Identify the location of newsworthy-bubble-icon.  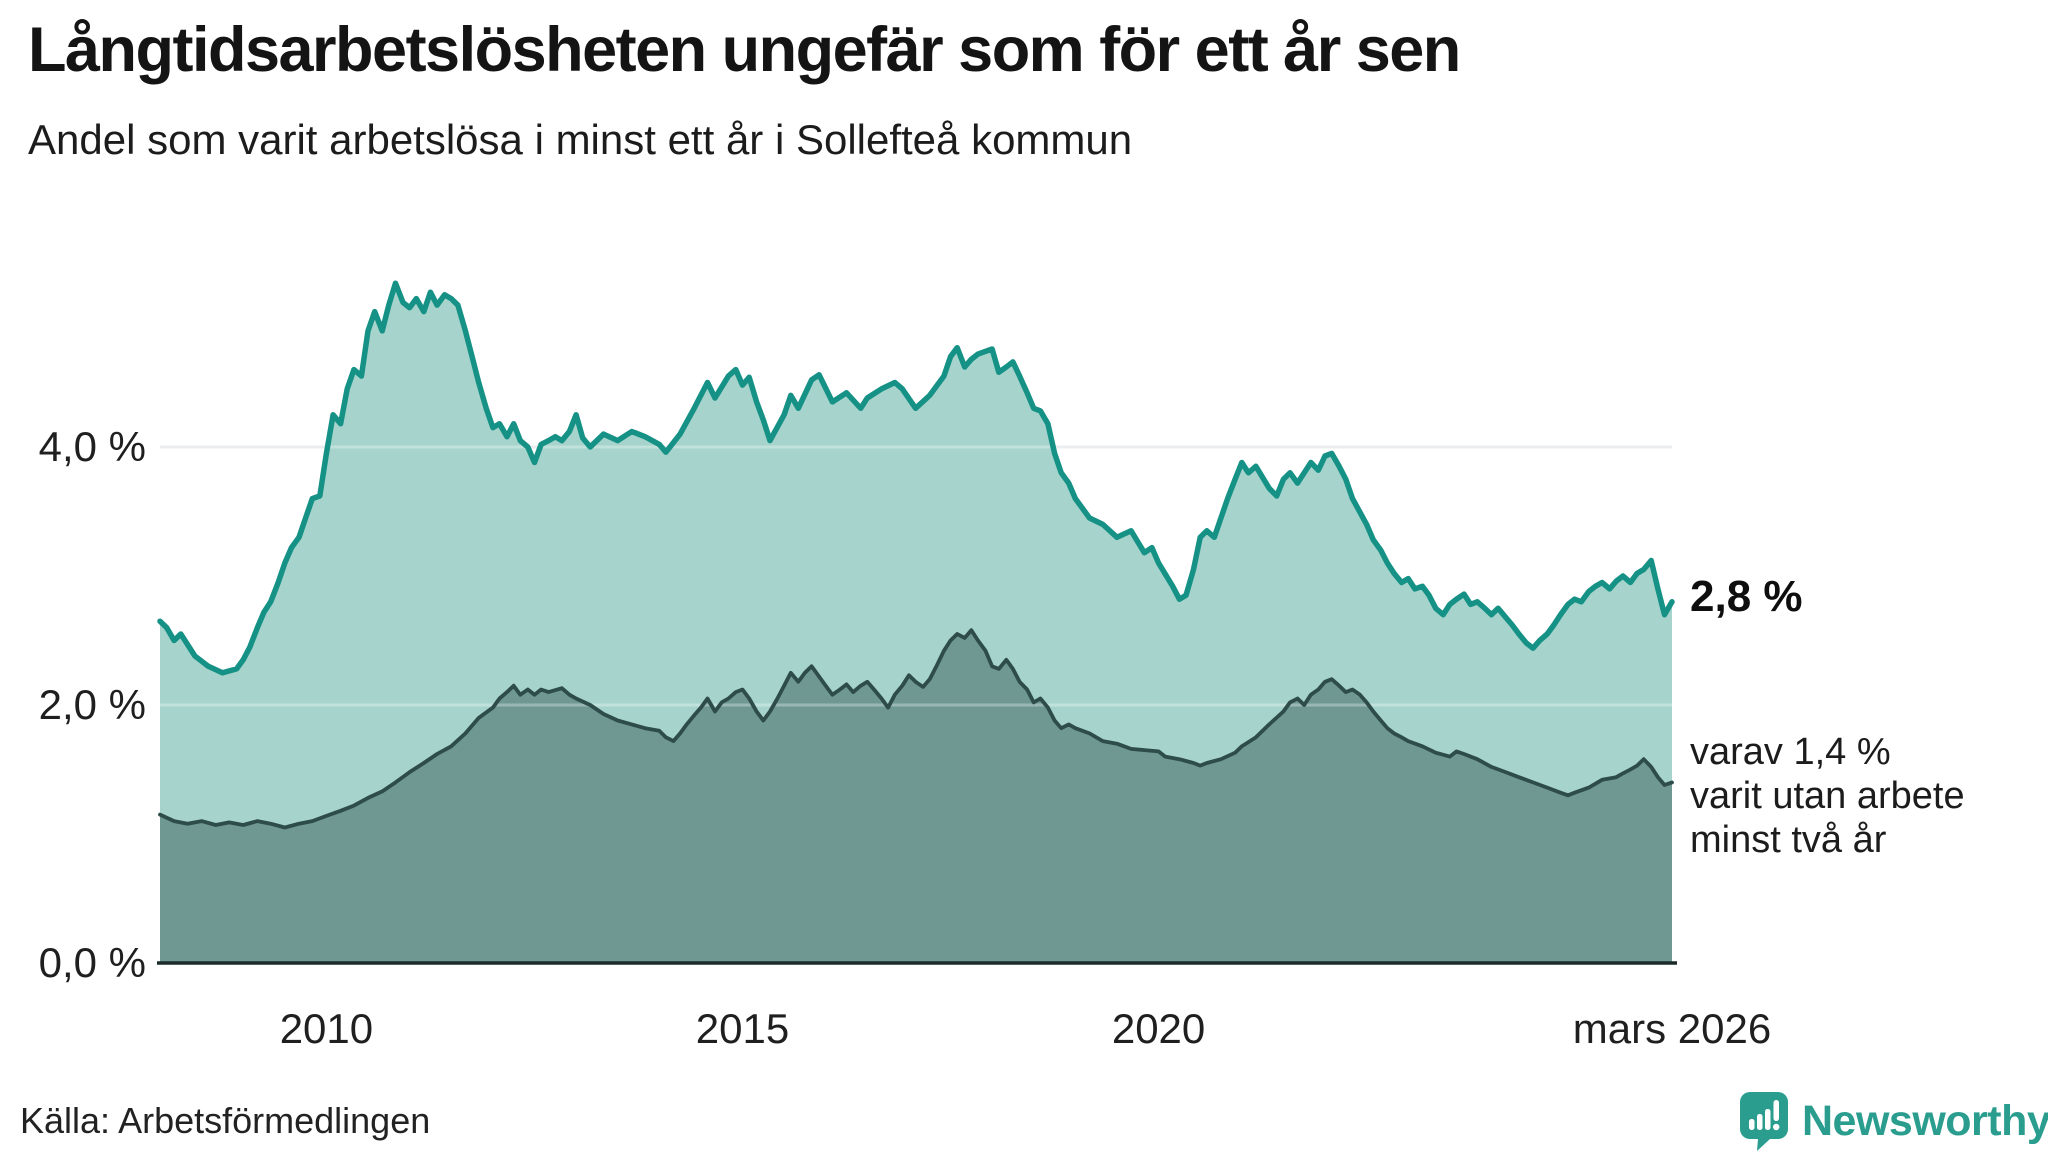
(1764, 1121).